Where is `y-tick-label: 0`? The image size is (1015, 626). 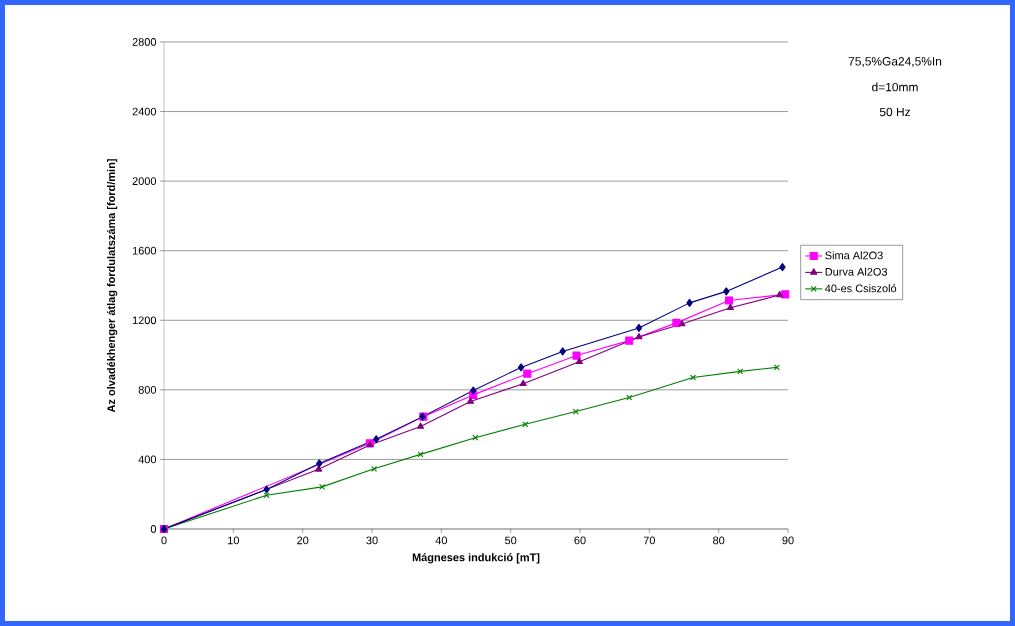
y-tick-label: 0 is located at coordinates (153, 529).